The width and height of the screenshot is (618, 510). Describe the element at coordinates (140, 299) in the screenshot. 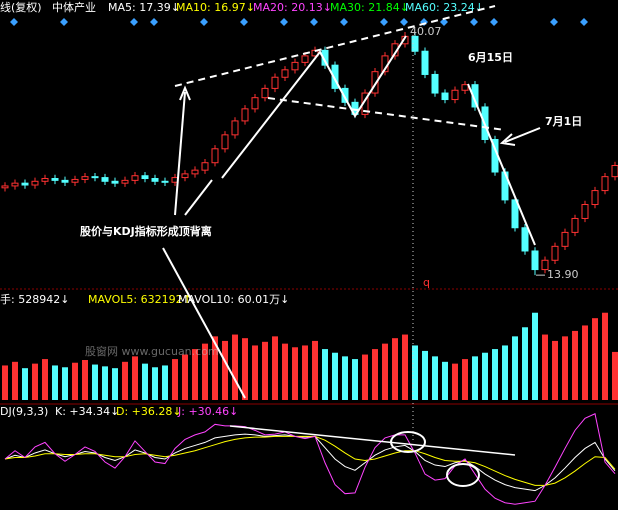

I see `volume-label: MAVOL5: 632192↑` at that location.